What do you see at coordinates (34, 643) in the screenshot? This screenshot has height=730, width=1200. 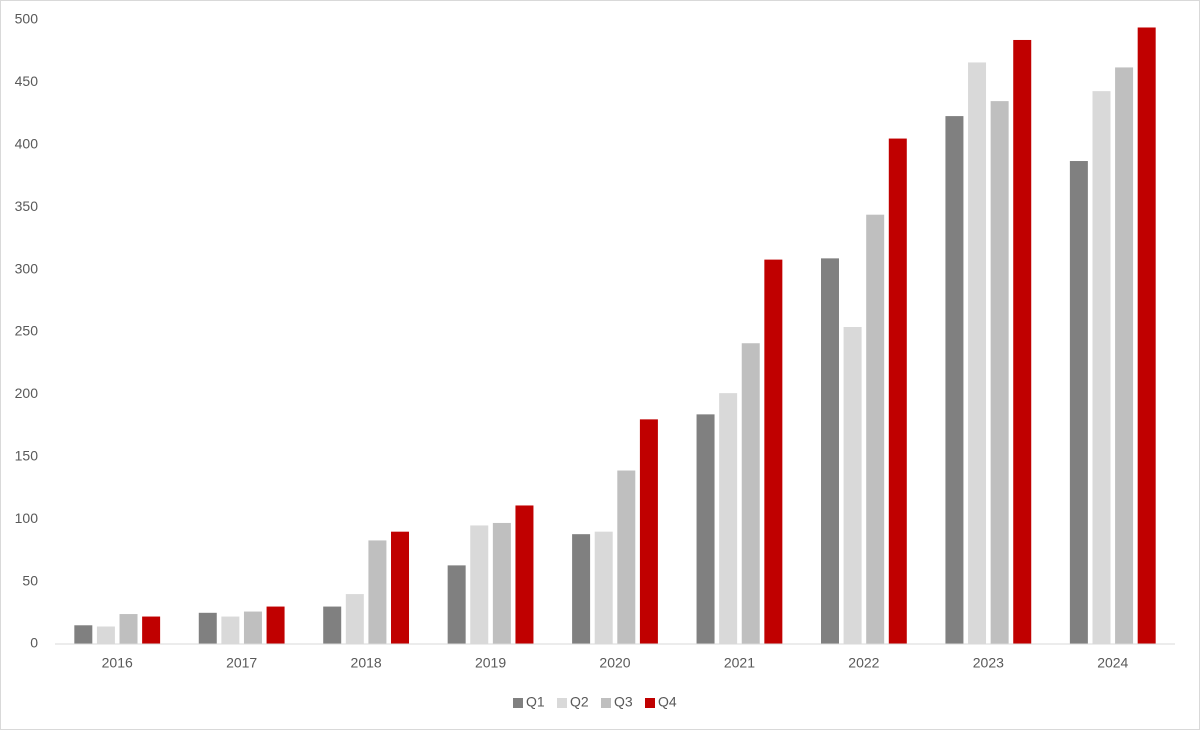 I see `y-tick-label: 0` at bounding box center [34, 643].